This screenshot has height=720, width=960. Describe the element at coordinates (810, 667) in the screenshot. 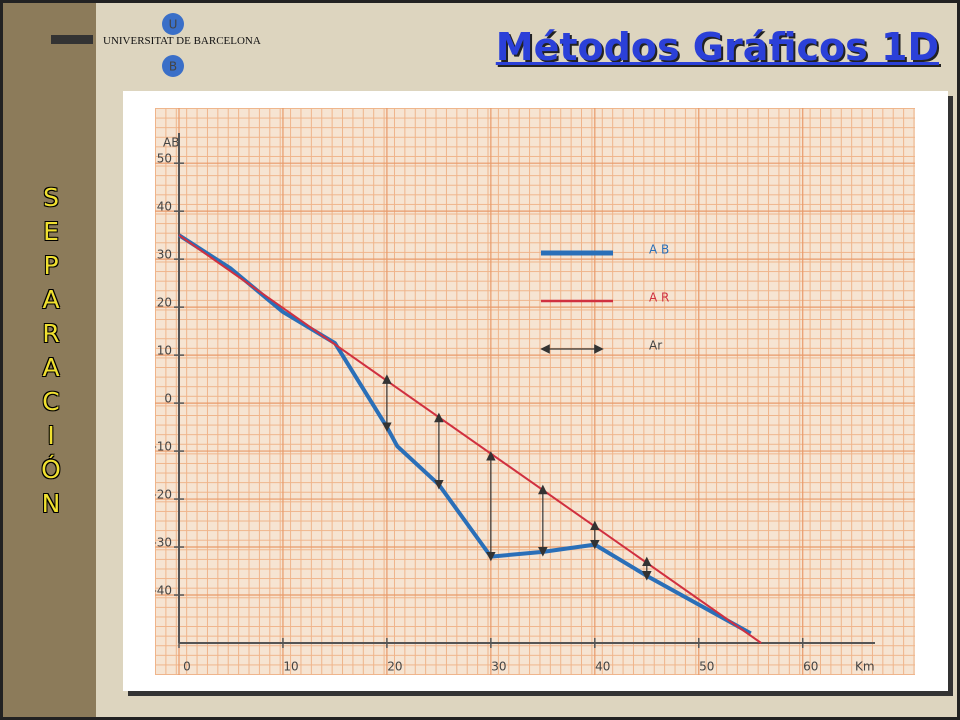

I see `x-tick-label: 60` at that location.